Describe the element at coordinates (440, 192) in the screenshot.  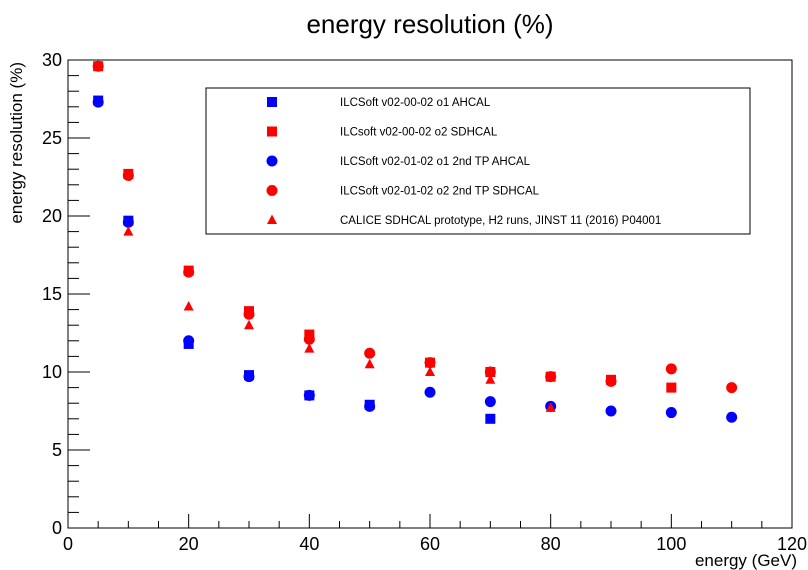
I see `legend-label: ILCSoft v02-01-02 o2 2nd TP SDHCAL` at that location.